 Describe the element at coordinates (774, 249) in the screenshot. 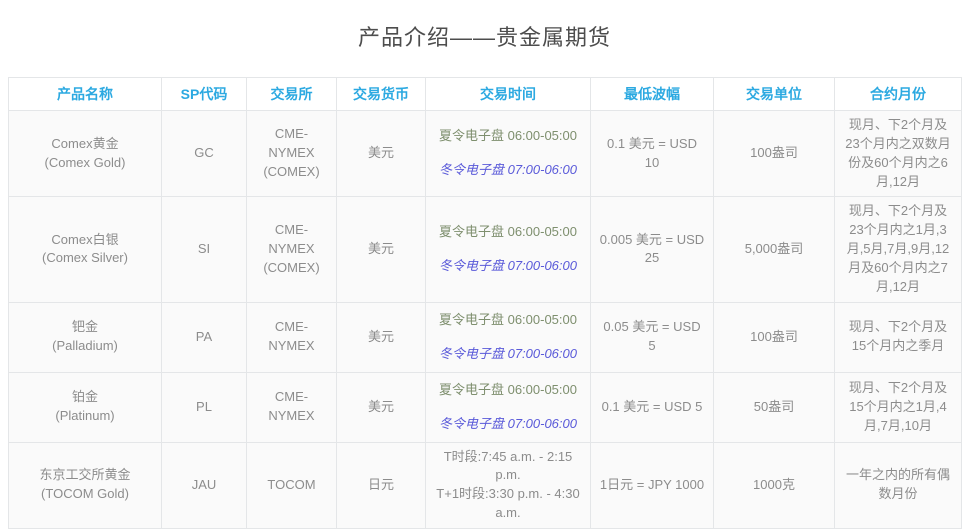

I see `trading-unit-cell: 5,000盎司` at that location.